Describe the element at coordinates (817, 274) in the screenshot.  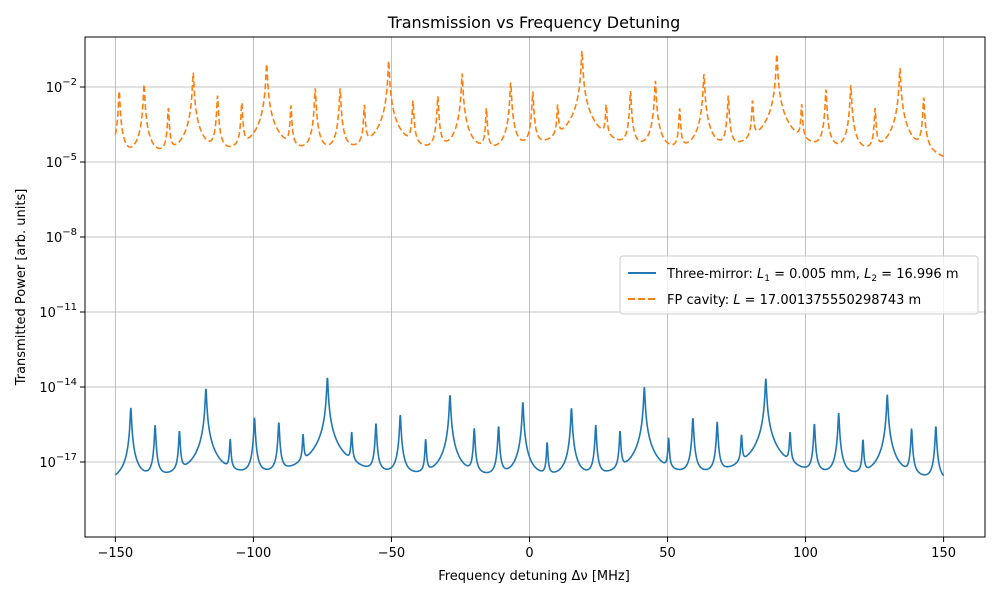
I see `legend-three-eq1: = 0.005 mm,` at that location.